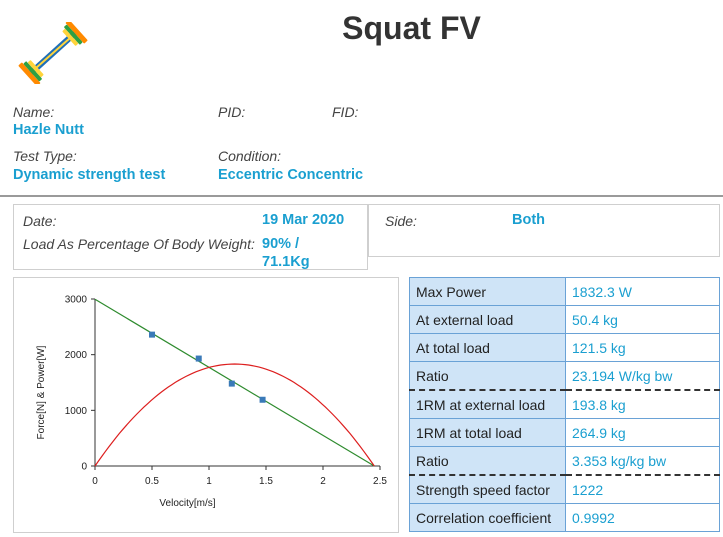 The height and width of the screenshot is (537, 723). I want to click on result-label: 1RM at external load, so click(487, 404).